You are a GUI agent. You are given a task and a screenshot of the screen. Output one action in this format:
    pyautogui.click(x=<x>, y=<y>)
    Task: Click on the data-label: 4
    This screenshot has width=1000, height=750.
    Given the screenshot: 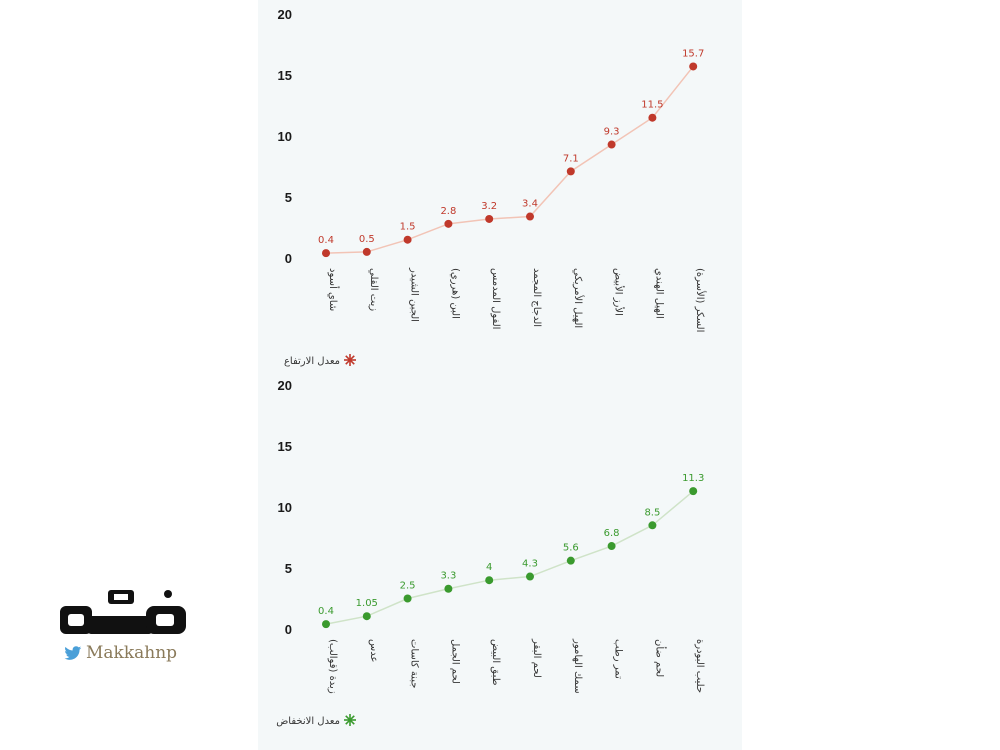 What is the action you would take?
    pyautogui.click(x=489, y=567)
    